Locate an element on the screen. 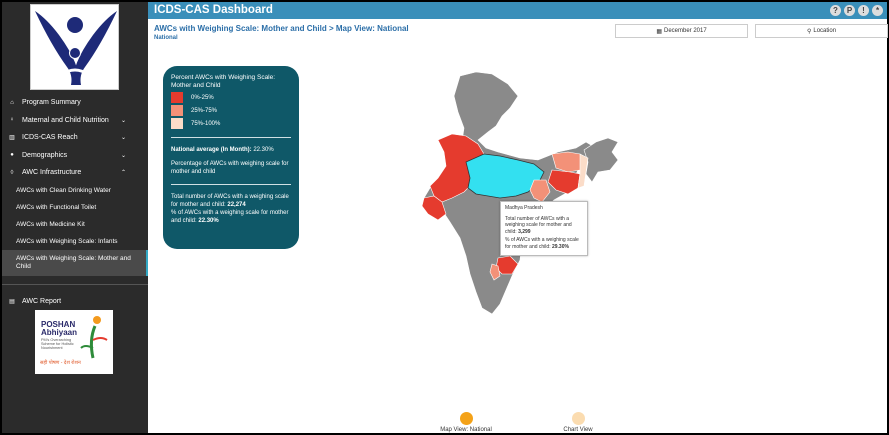 This screenshot has width=889, height=435. header-tools: ? P ! * is located at coordinates (856, 10).